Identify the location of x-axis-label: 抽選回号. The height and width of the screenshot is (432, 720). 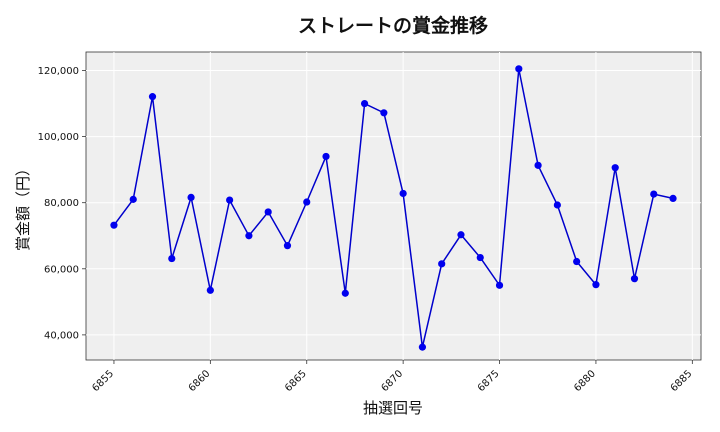
(393, 408).